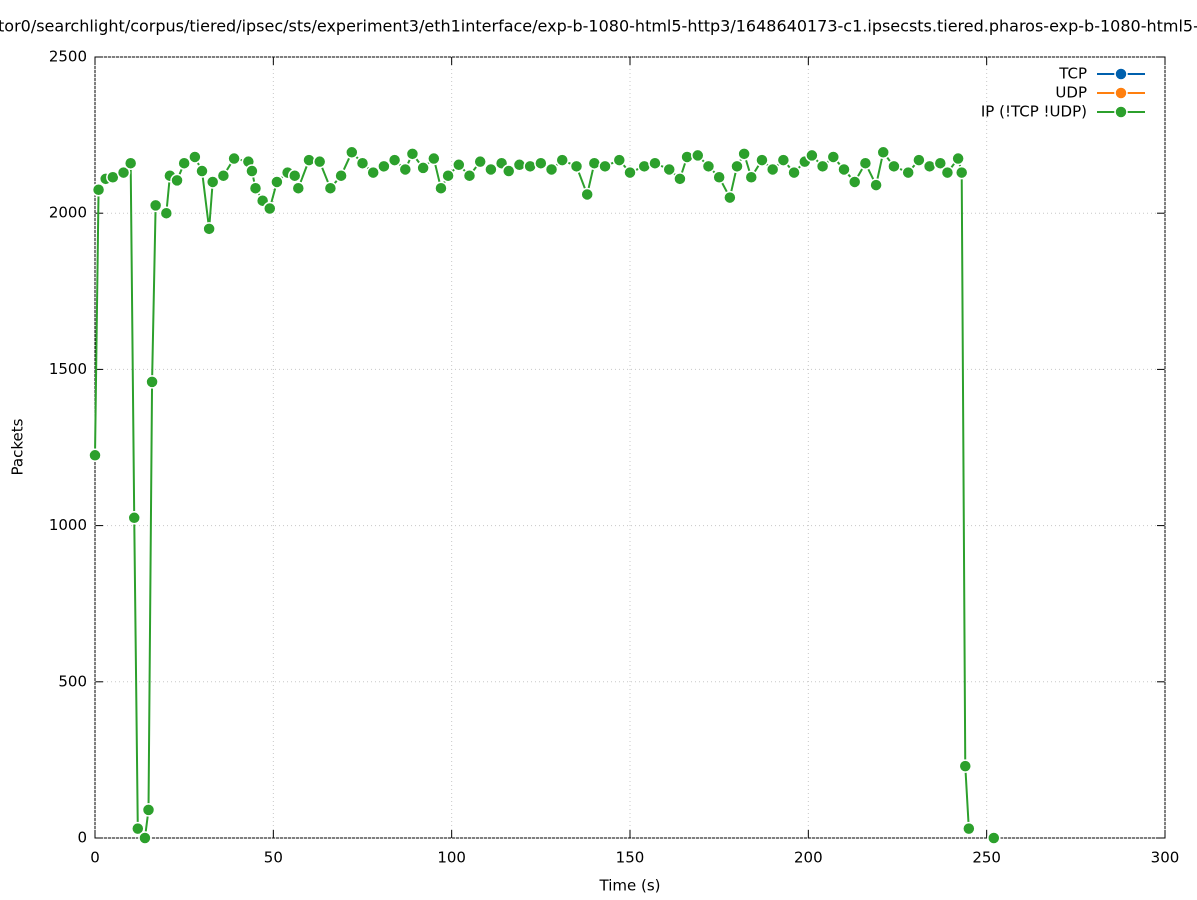 Image resolution: width=1197 pixels, height=900 pixels. I want to click on y-tick-label: 500, so click(72, 681).